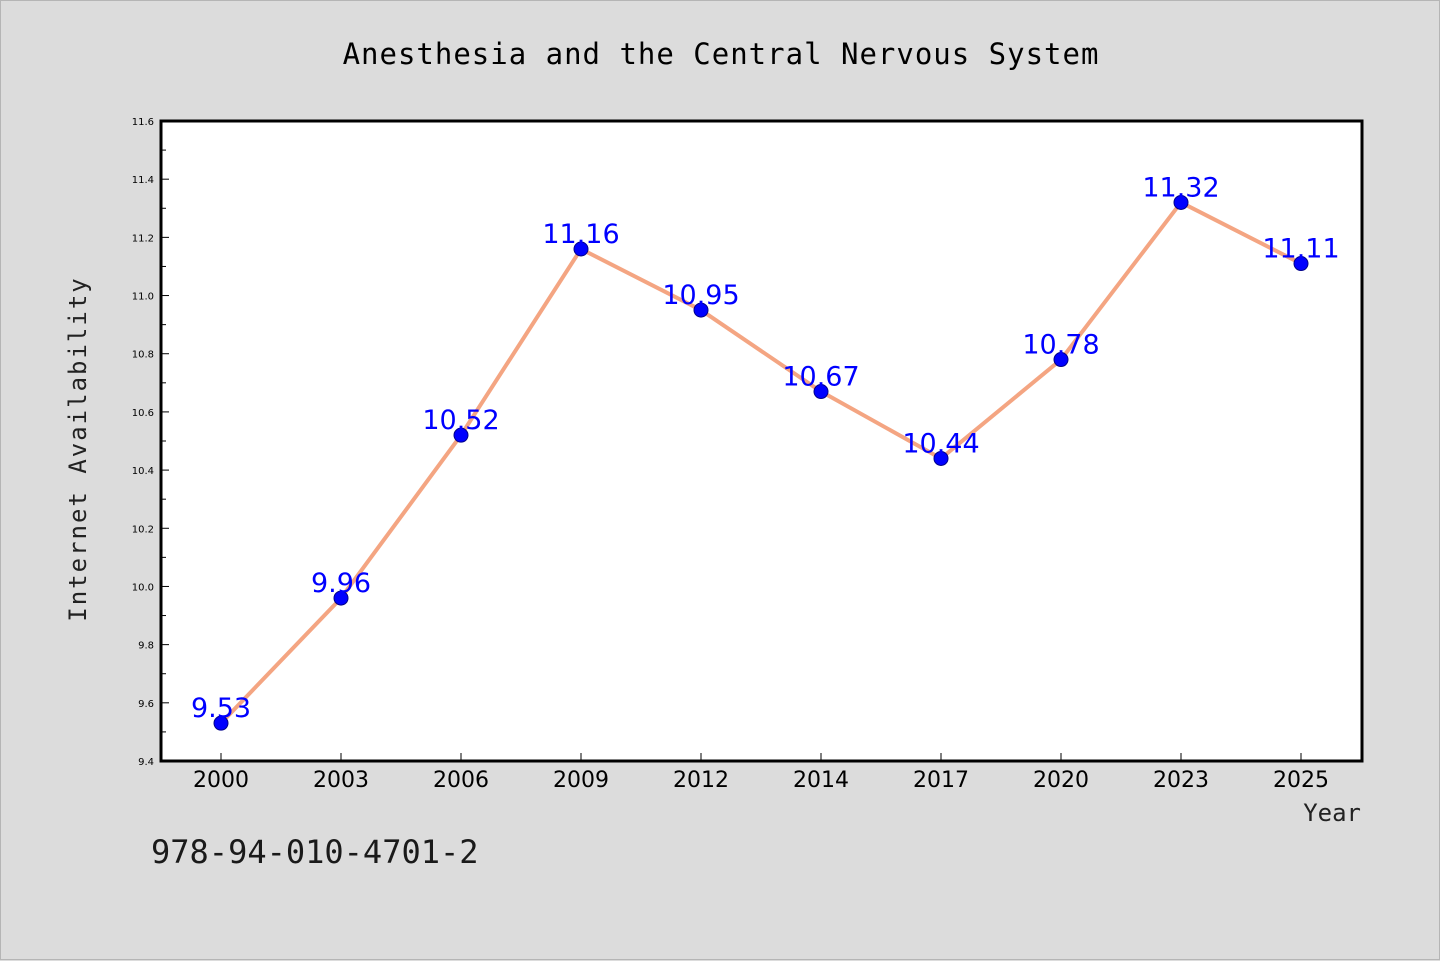 This screenshot has height=961, width=1440. I want to click on y-tick-label: 11.6, so click(143, 122).